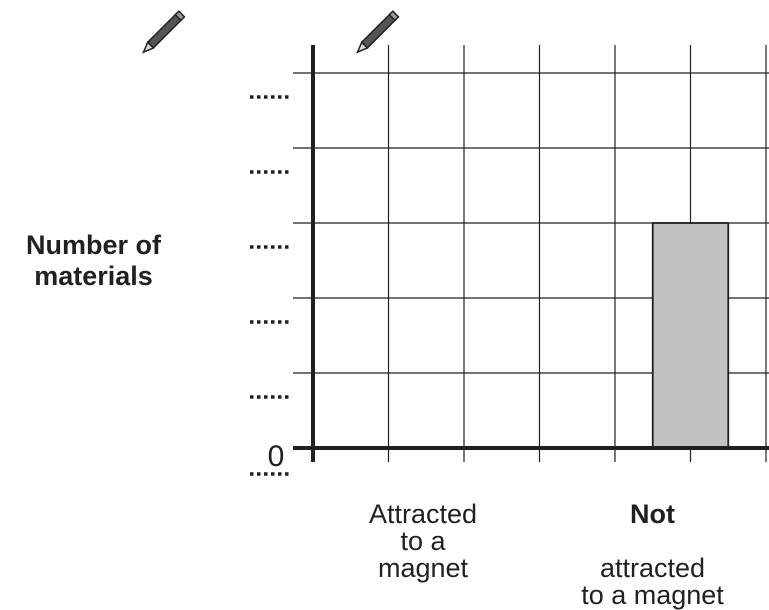  I want to click on y-tick-label: 0, so click(276, 456).